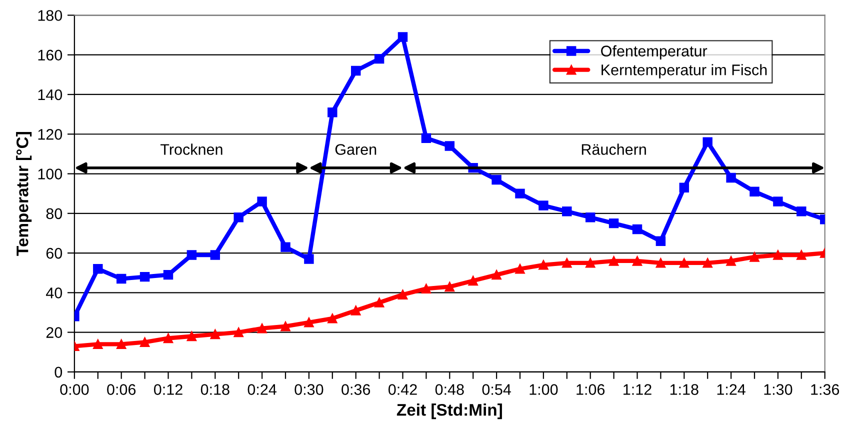 This screenshot has width=846, height=435. Describe the element at coordinates (638, 389) in the screenshot. I see `x-tick-label: 1:12` at that location.